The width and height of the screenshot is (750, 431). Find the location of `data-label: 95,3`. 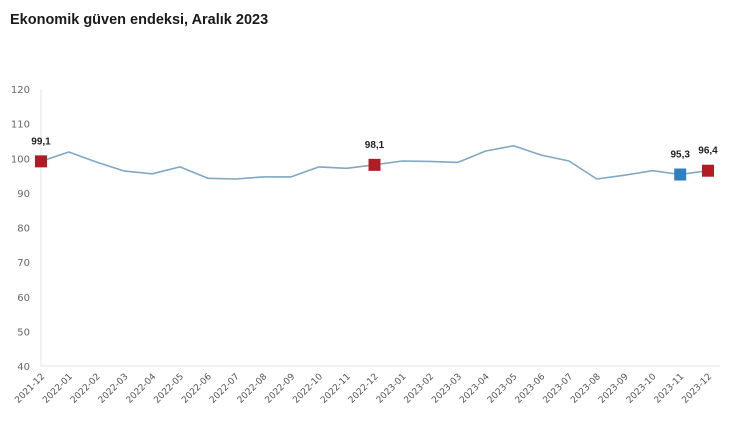

data-label: 95,3 is located at coordinates (680, 155).